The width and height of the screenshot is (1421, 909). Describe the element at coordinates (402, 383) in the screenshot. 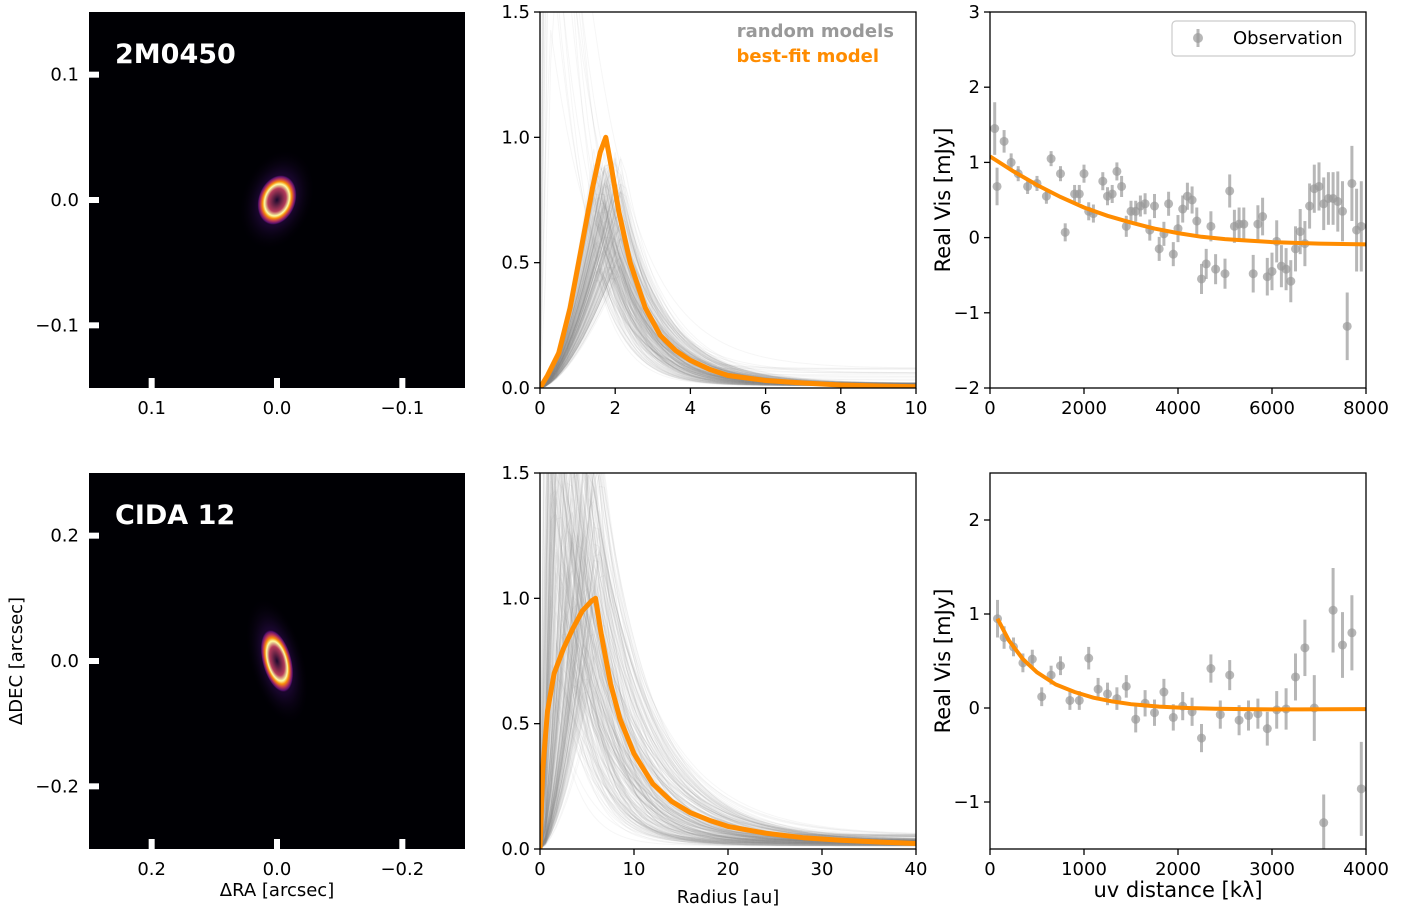

I see `x-tick-mark` at that location.